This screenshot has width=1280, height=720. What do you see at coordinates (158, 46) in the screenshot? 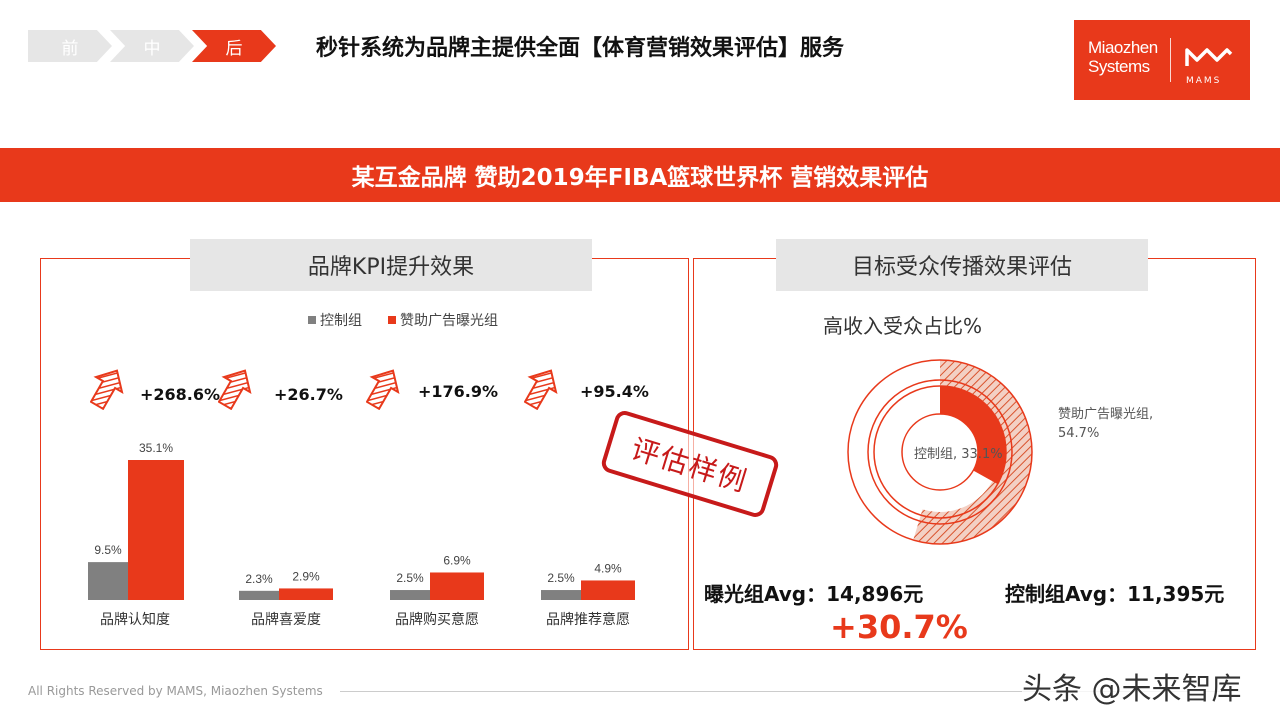
I see `breadcrumb: 前 中 后` at bounding box center [158, 46].